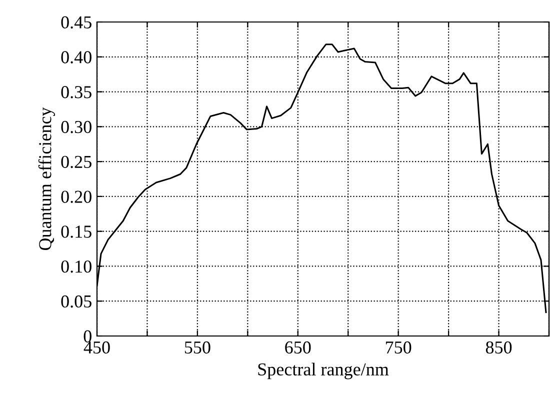  I want to click on y-axis-title: Quantum efficiency, so click(46, 178).